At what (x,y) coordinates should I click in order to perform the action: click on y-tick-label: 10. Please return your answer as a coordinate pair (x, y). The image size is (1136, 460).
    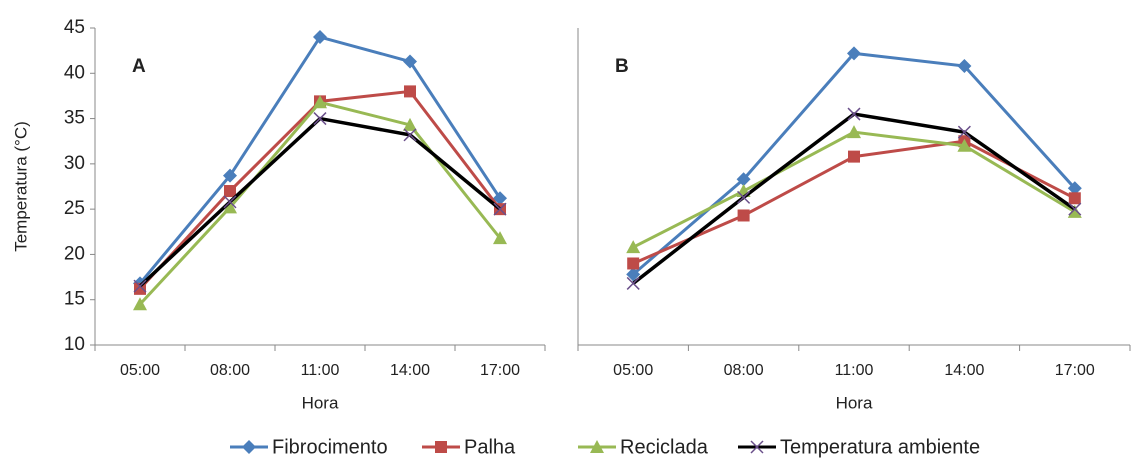
    Looking at the image, I should click on (74, 344).